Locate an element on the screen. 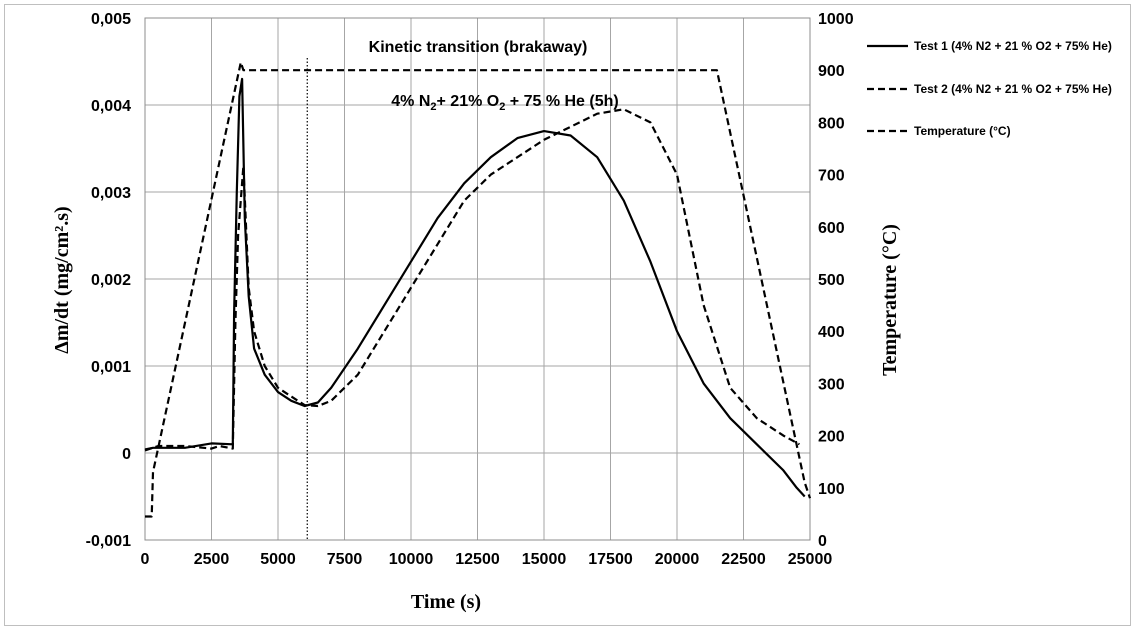 This screenshot has width=1135, height=630. annotation-atmosphere: 4% N2+ 21% O2 + 75 % He (5h) is located at coordinates (504, 103).